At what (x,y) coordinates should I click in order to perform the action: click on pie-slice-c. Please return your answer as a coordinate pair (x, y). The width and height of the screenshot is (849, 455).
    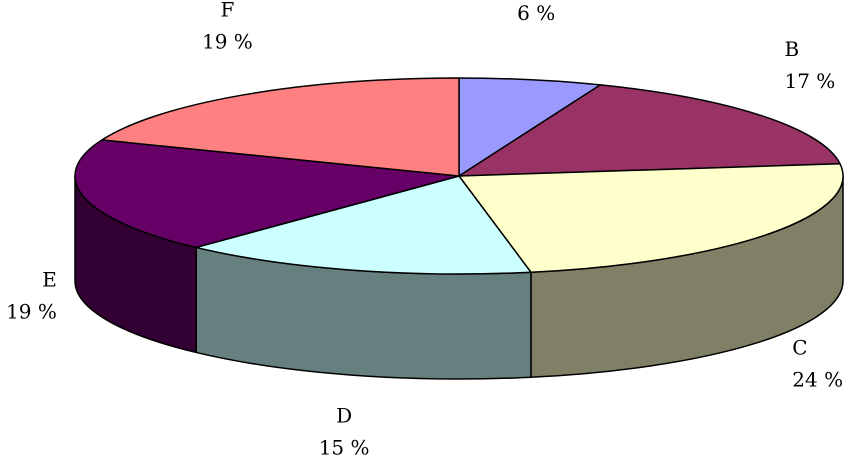
    Looking at the image, I should click on (651, 218).